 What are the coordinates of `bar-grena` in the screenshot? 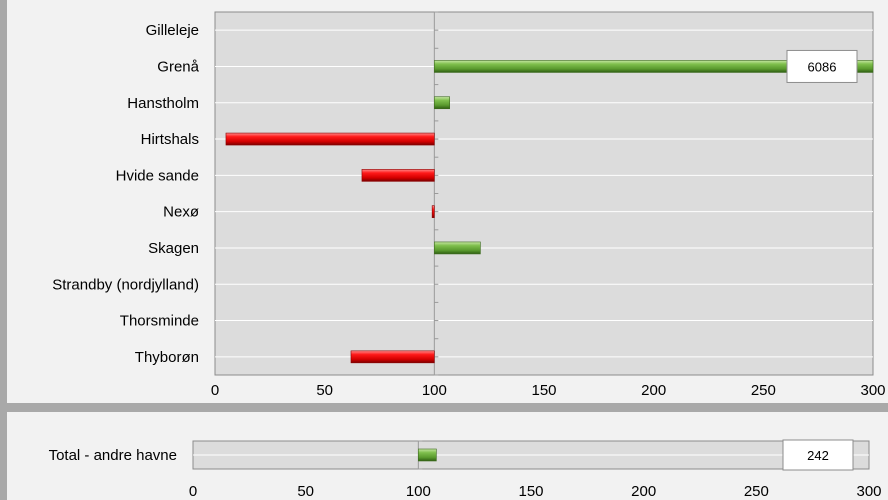 It's located at (654, 66).